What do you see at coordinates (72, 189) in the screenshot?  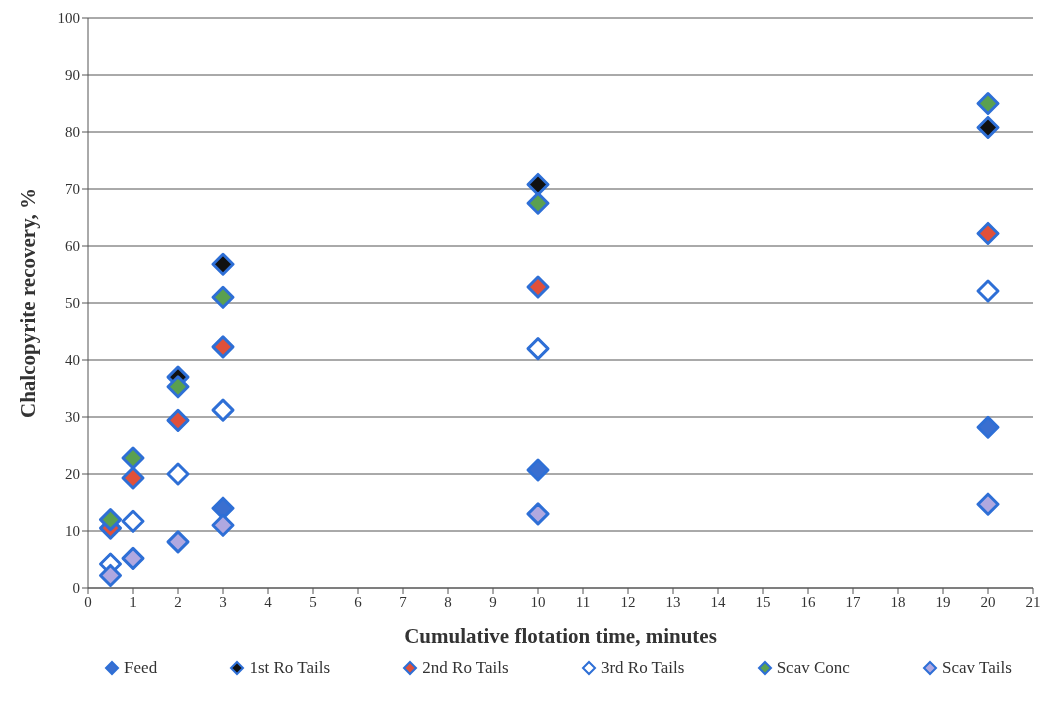 I see `y-tick-label: 70` at bounding box center [72, 189].